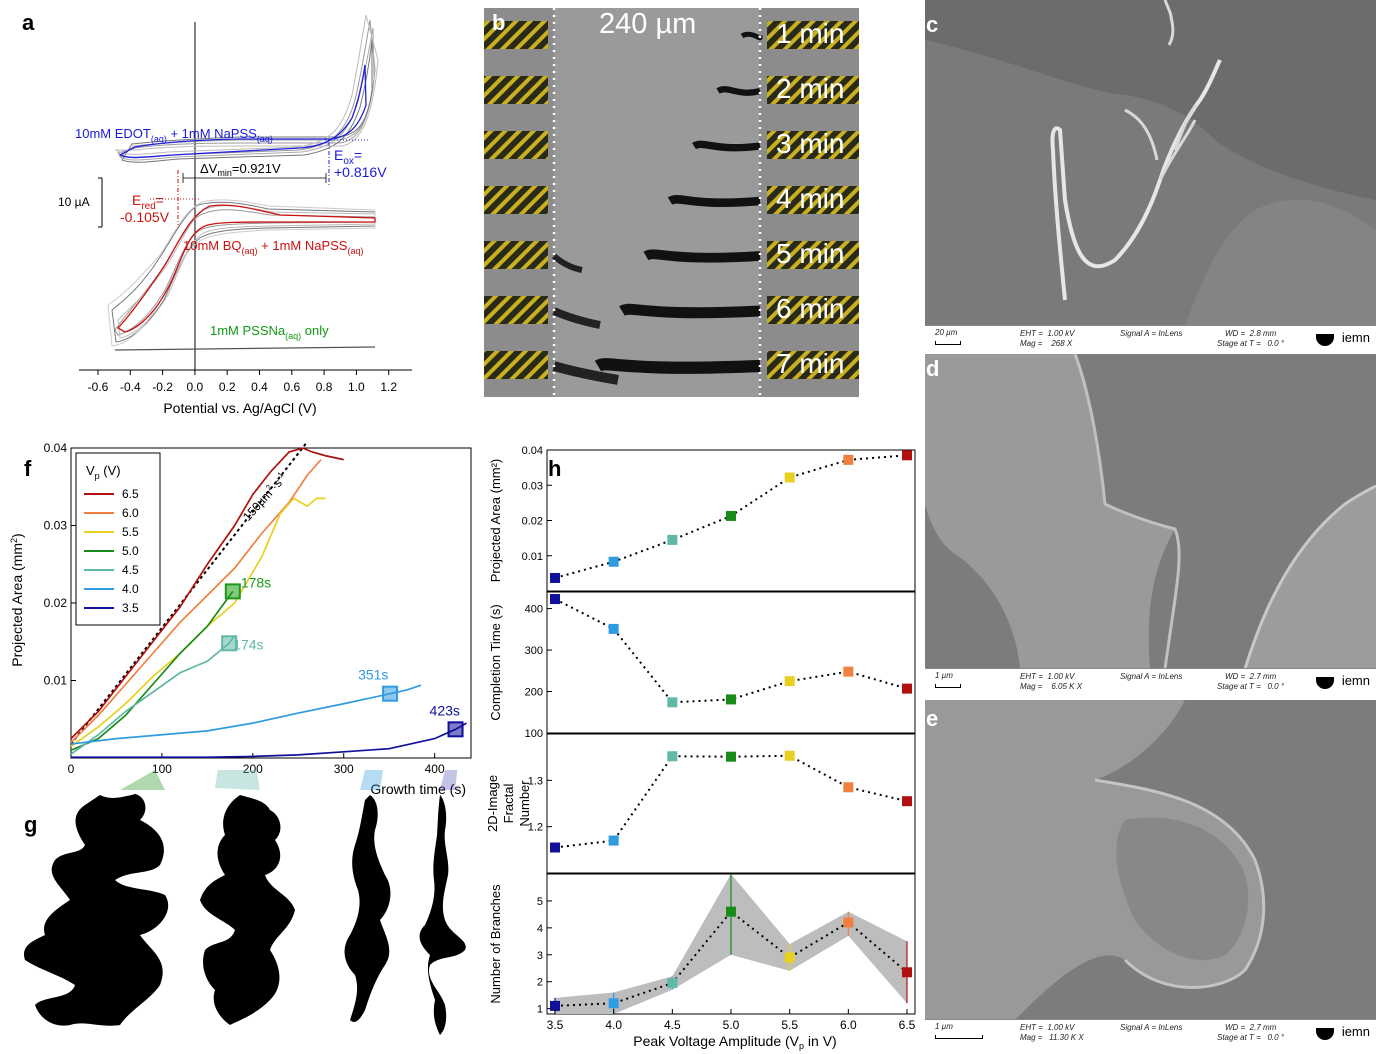  Describe the element at coordinates (731, 1025) in the screenshot. I see `voltage-x-tick-label: 5.0` at that location.